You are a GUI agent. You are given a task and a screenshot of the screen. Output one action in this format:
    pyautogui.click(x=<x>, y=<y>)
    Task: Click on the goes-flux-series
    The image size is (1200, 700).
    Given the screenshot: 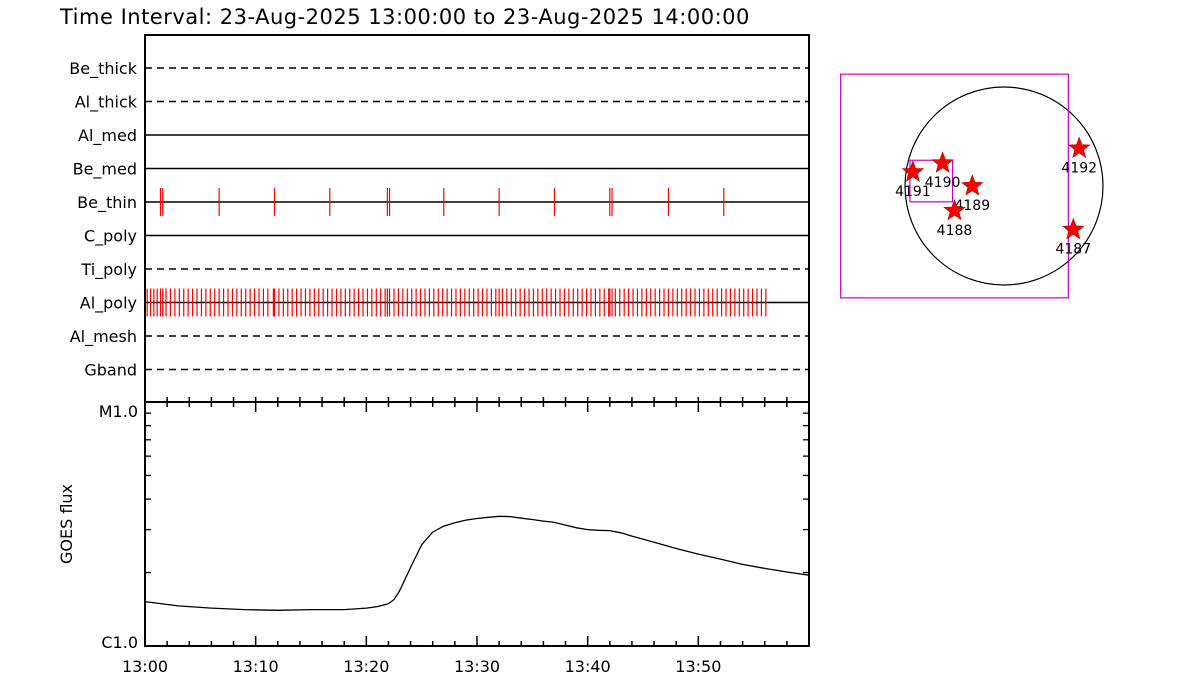 What is the action you would take?
    pyautogui.click(x=477, y=563)
    